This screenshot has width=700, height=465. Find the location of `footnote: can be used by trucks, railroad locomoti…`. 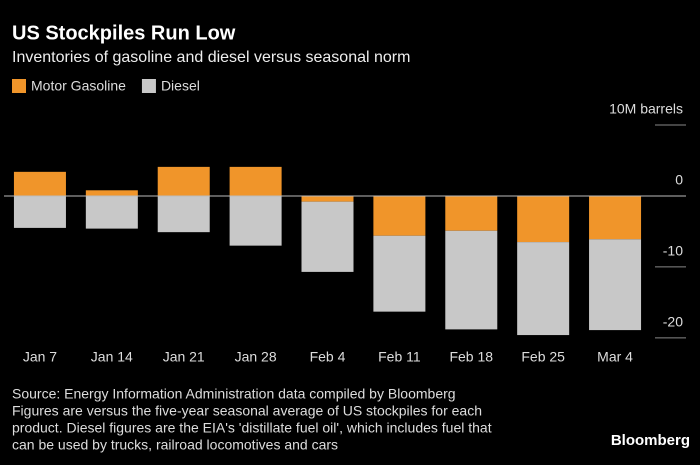

footnote: can be used by trucks, railroad locomoti… is located at coordinates (175, 445).